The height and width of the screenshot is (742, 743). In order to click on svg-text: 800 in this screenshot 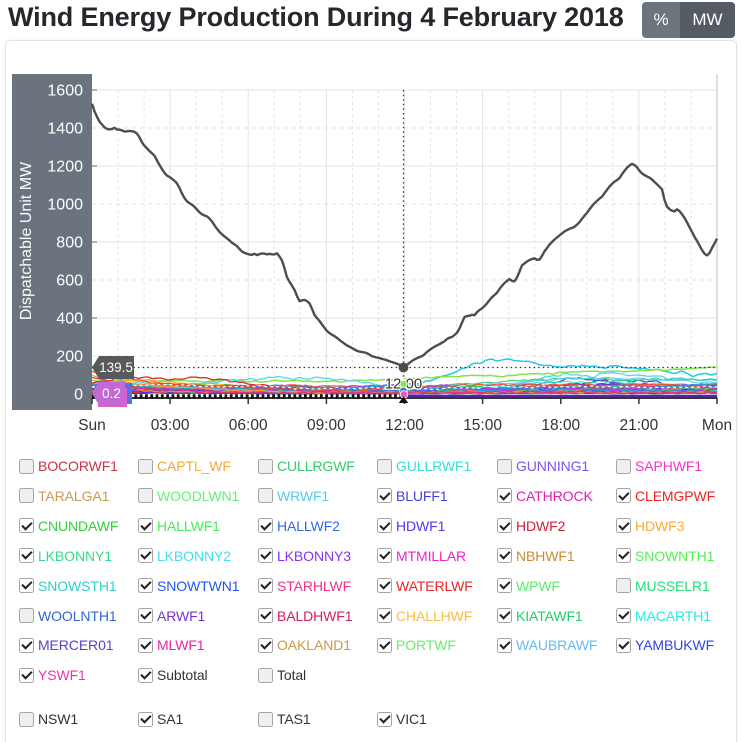, I will do `click(69, 243)`.